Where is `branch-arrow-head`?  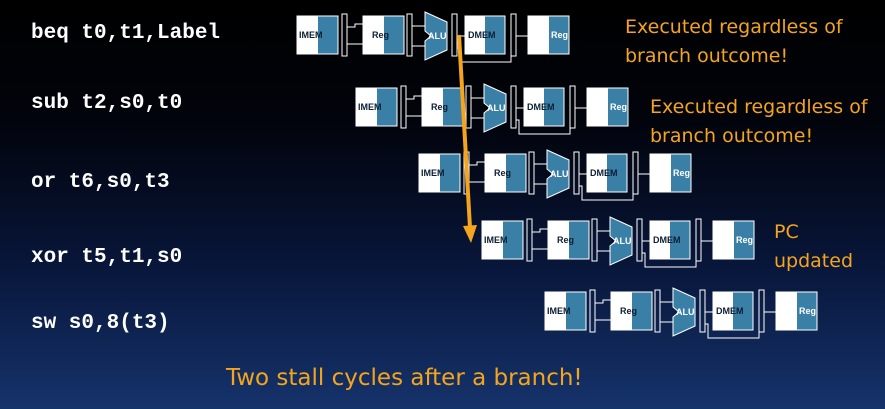
branch-arrow-head is located at coordinates (470, 234).